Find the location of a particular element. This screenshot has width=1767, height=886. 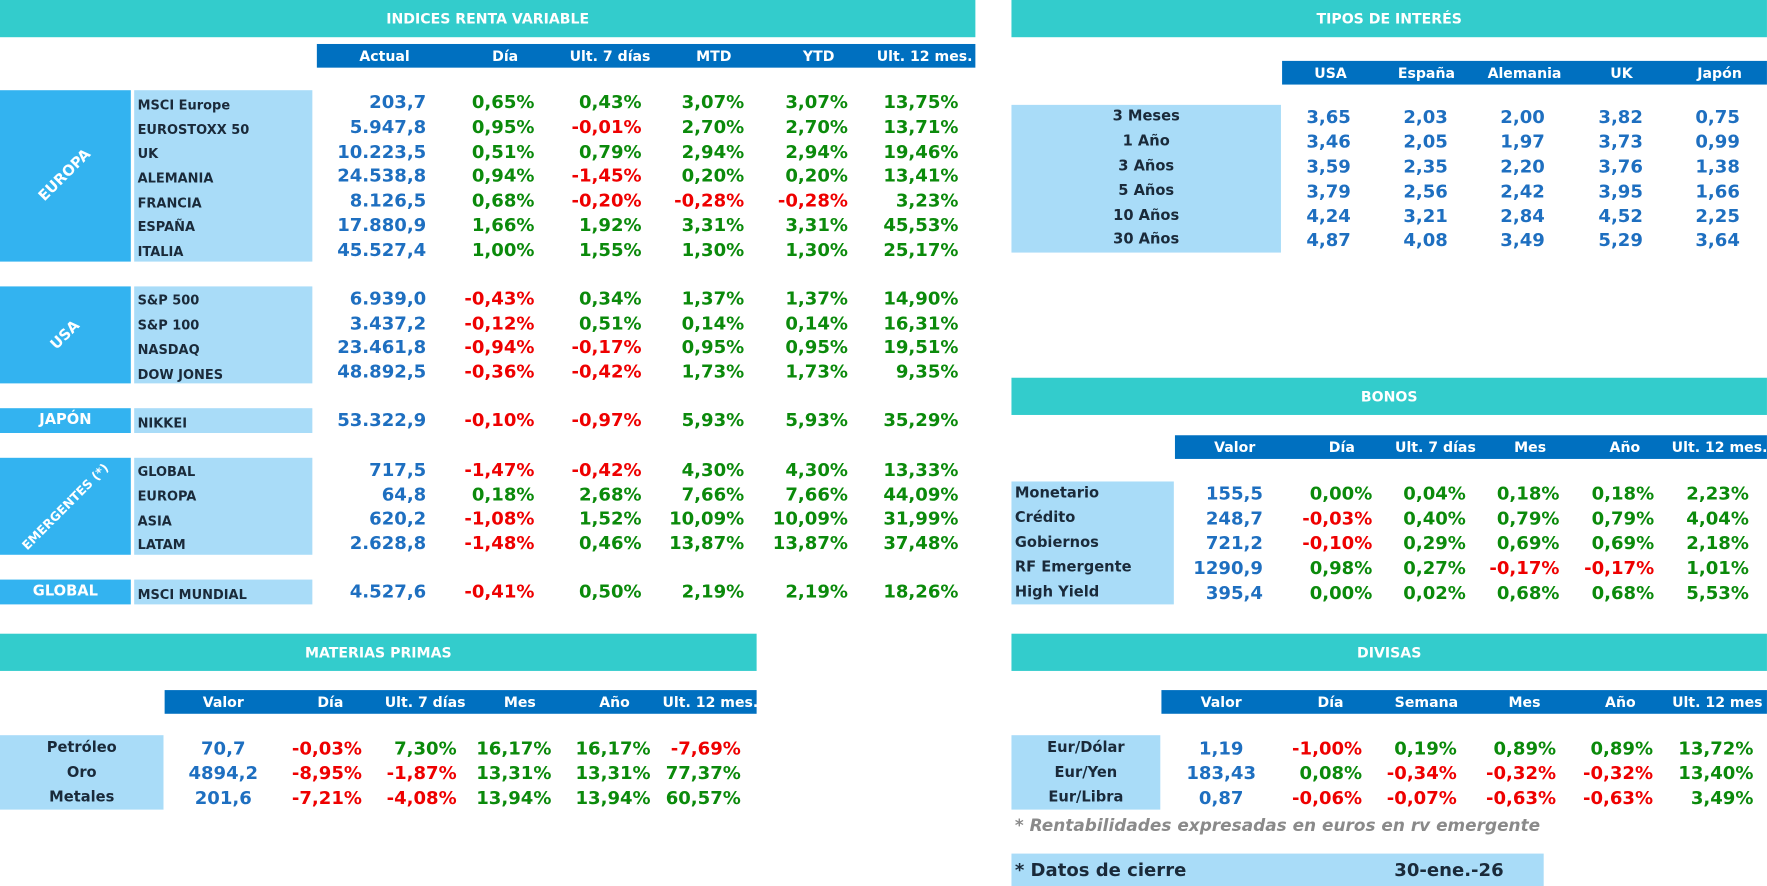

value-cell: -0,03% is located at coordinates (1337, 518).